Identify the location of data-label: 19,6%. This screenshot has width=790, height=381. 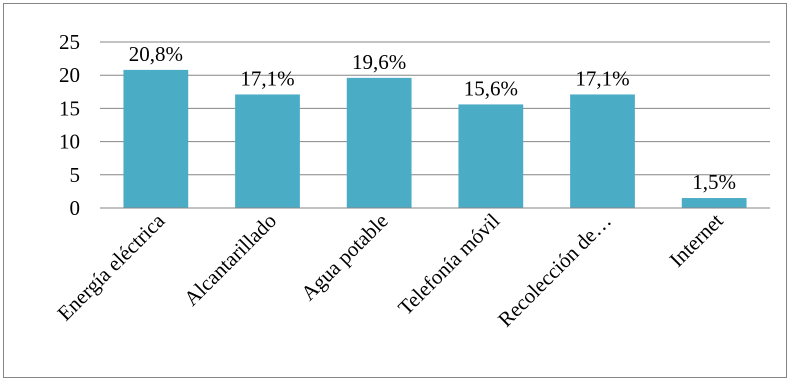
(379, 62).